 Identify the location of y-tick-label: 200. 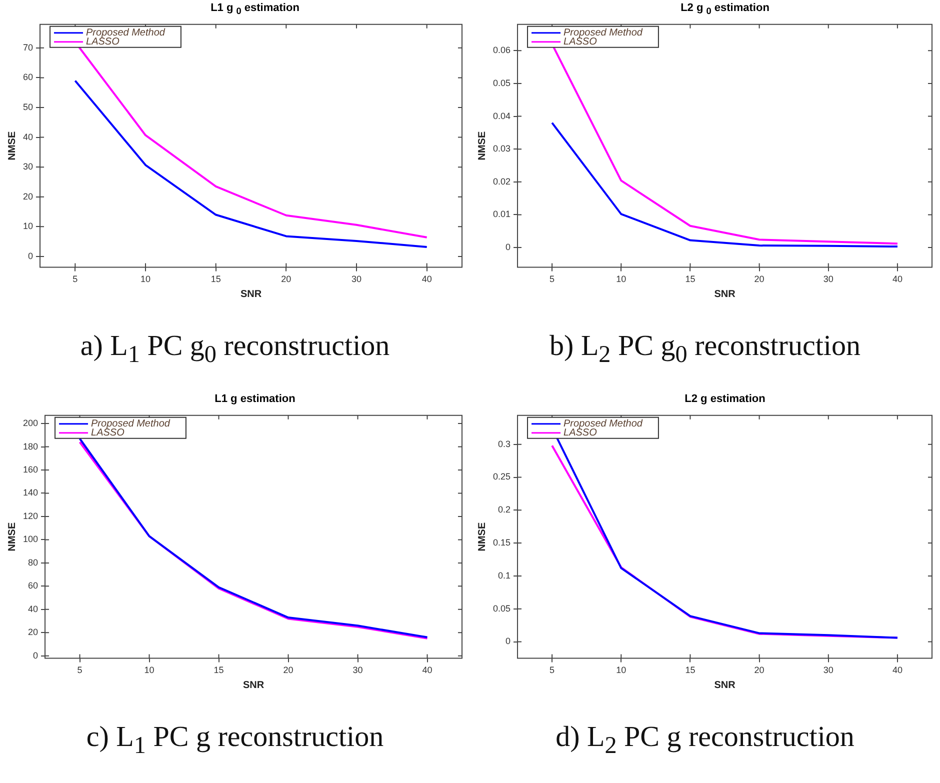
(30, 423).